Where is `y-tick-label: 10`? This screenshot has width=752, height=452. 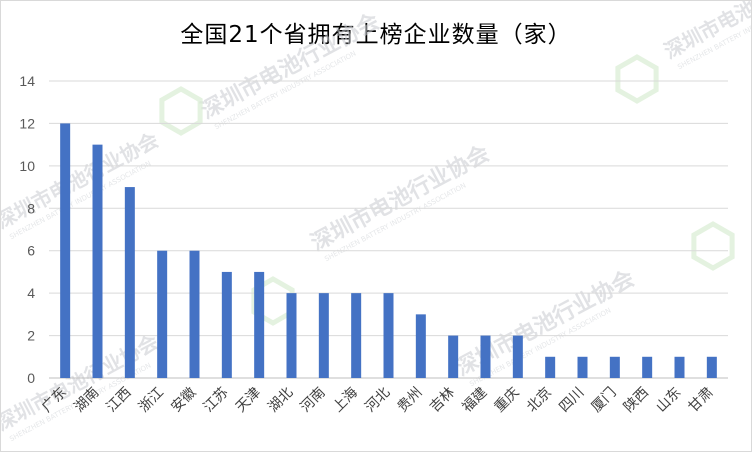
y-tick-label: 10 is located at coordinates (27, 166).